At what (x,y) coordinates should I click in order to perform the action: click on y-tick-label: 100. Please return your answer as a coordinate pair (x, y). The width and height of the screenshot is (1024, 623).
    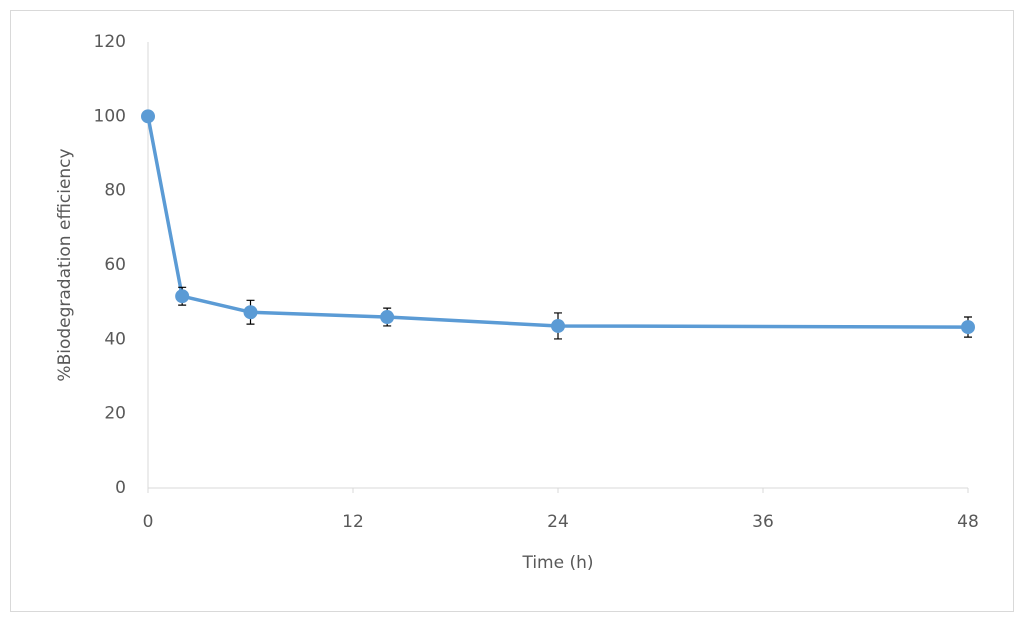
    Looking at the image, I should click on (110, 116).